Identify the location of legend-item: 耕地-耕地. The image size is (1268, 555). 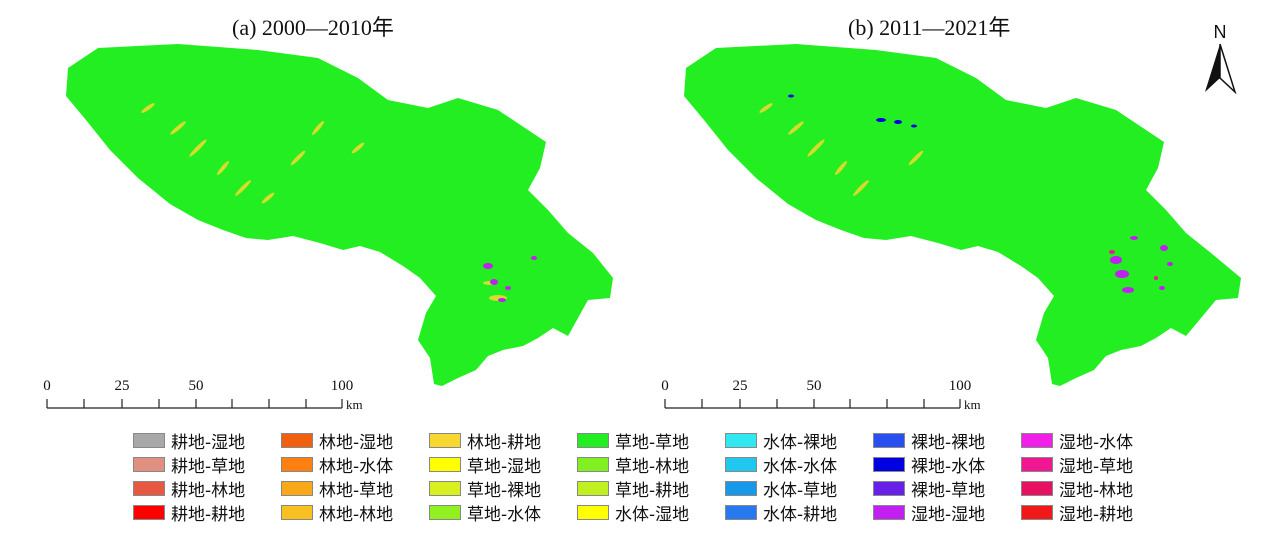
(207, 512).